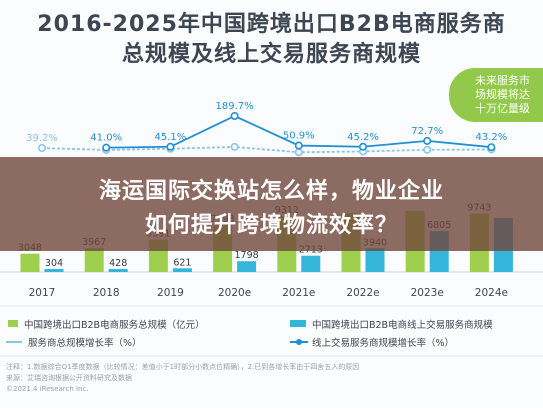 The height and width of the screenshot is (408, 543). Describe the element at coordinates (118, 263) in the screenshot. I see `bar-online-label-2018: 428` at that location.